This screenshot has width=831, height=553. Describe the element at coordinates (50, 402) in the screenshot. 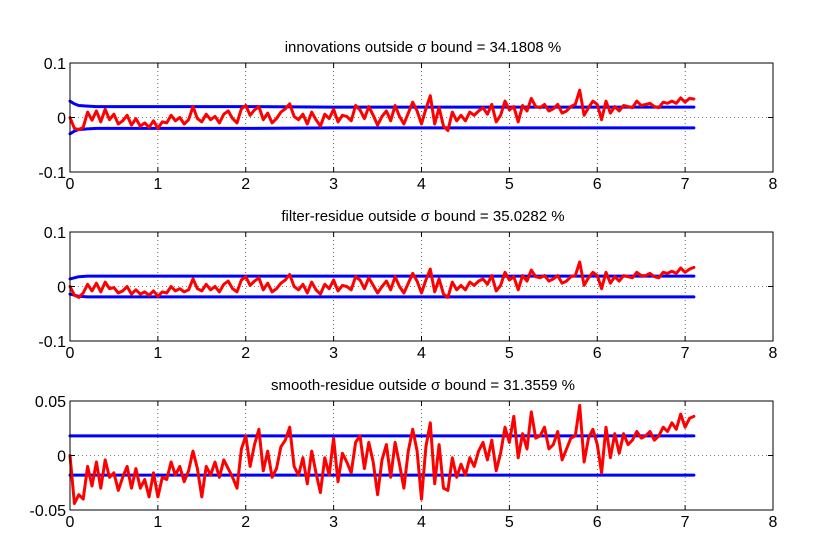

I see `y-tick-label: 0.05` at that location.